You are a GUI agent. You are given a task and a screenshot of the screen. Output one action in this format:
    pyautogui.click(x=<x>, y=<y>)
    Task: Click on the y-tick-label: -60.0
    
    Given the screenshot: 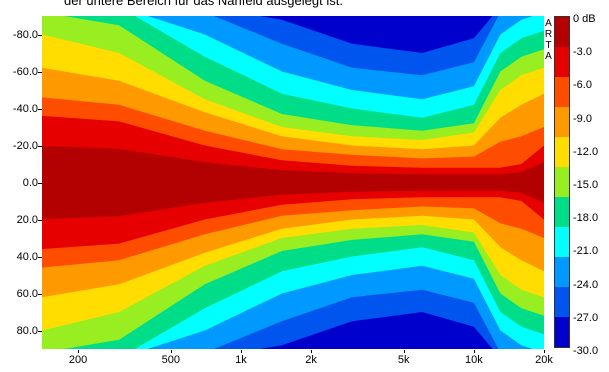 What is the action you would take?
    pyautogui.click(x=25, y=71)
    